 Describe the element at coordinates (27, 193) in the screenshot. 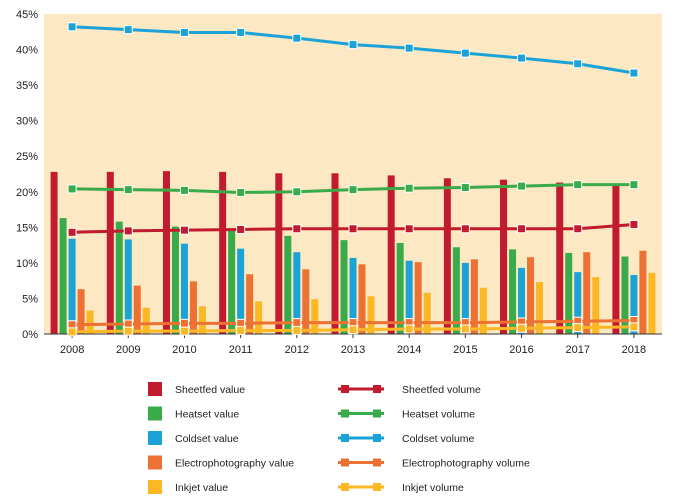

I see `y-tick-label: 20%` at that location.